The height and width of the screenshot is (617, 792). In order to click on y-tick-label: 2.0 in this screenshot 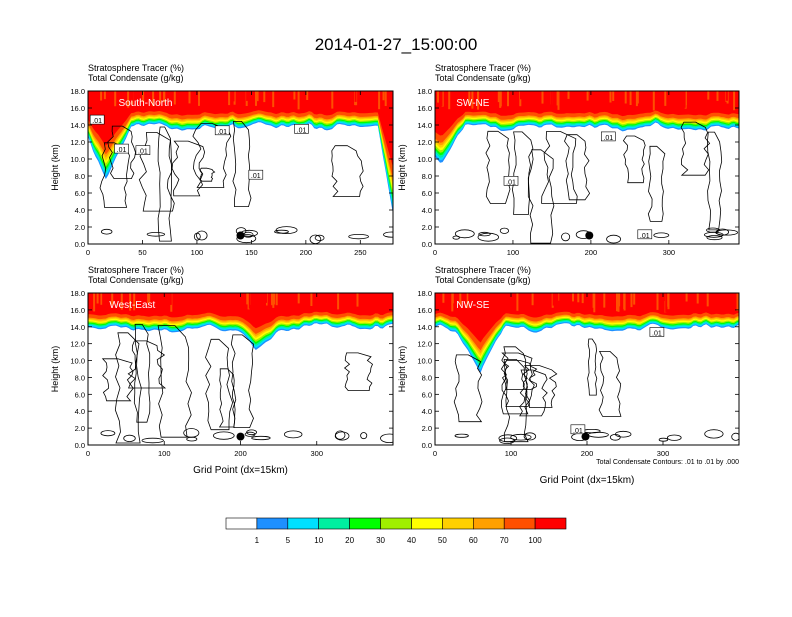, I will do `click(80, 428)`.